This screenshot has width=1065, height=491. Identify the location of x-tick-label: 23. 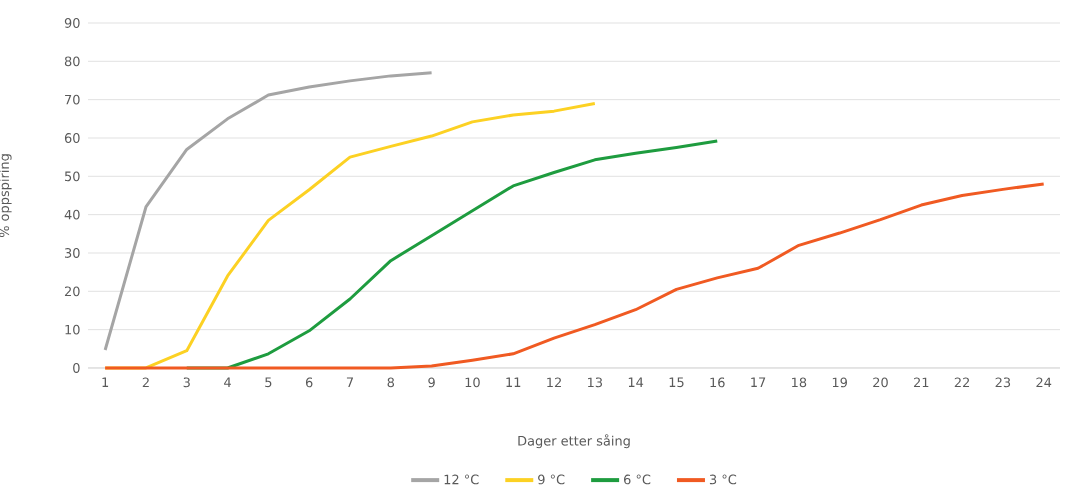
(1003, 382).